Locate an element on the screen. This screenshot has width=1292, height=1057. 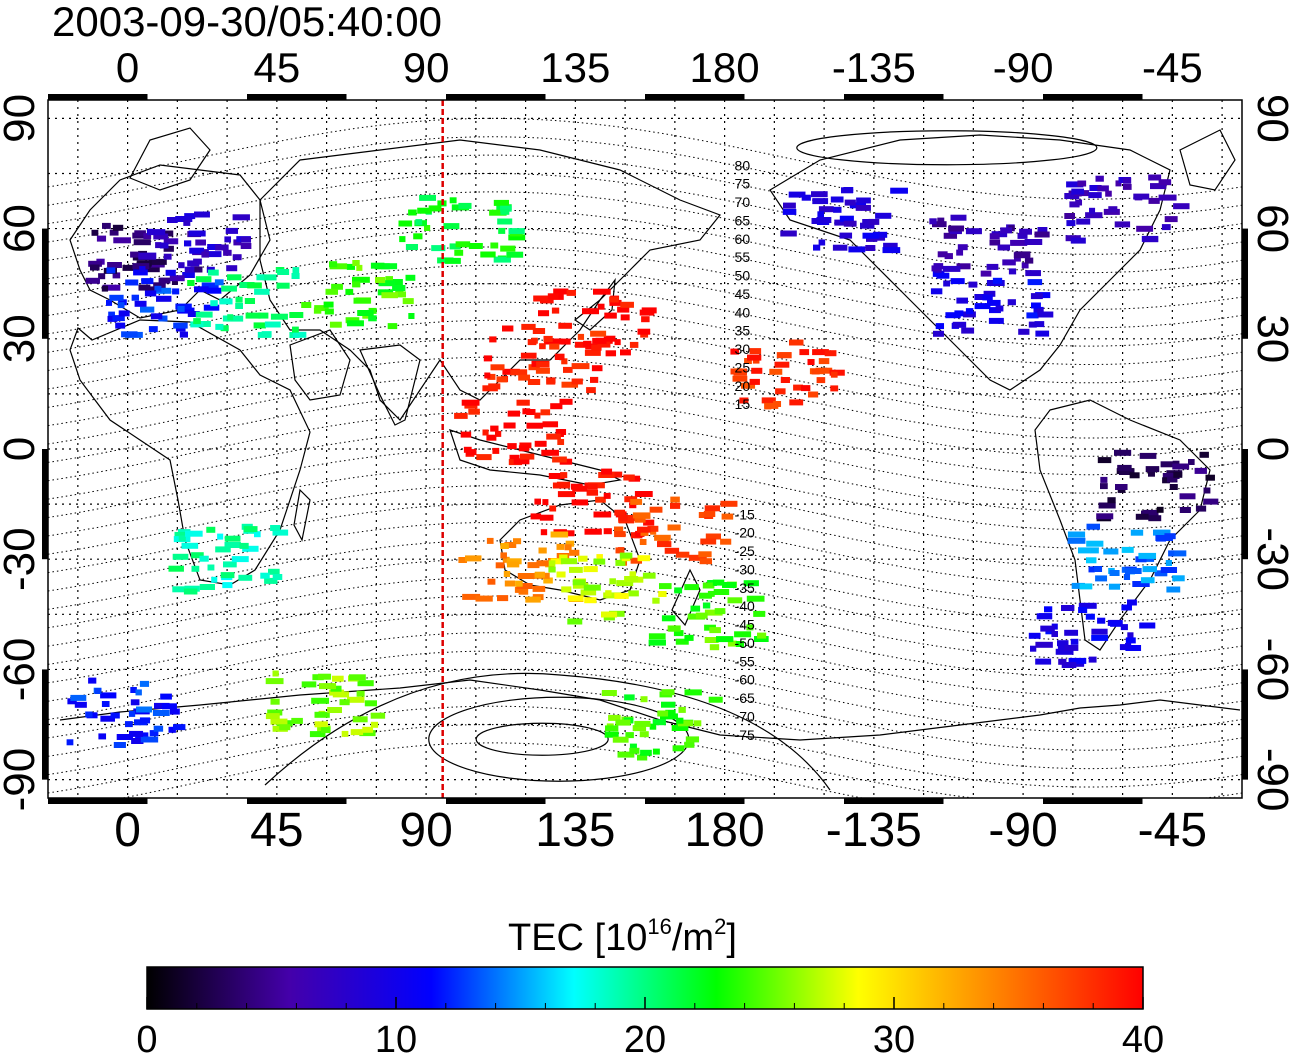
lon-tick-label-bottom: 90 is located at coordinates (425, 830).